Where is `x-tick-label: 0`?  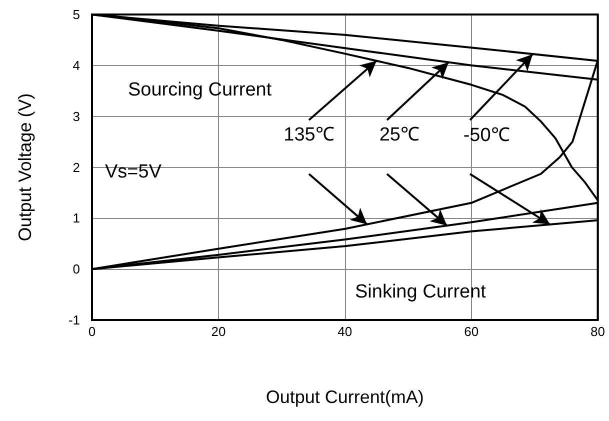
x-tick-label: 0 is located at coordinates (92, 331).